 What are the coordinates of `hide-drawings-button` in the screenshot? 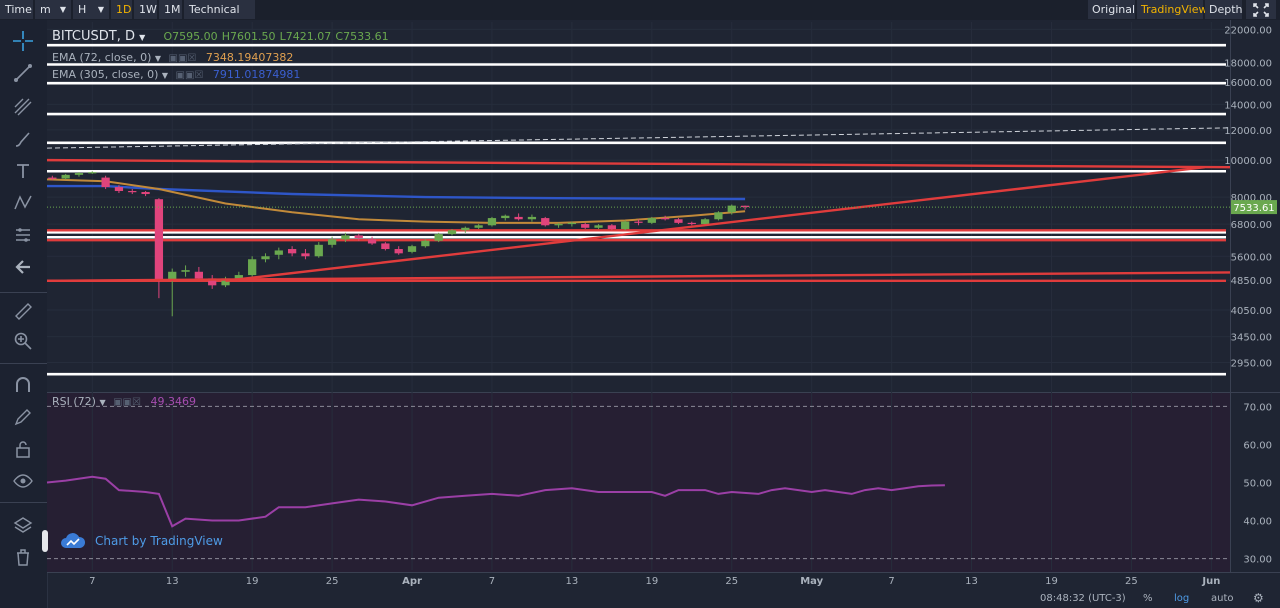 It's located at (23, 481).